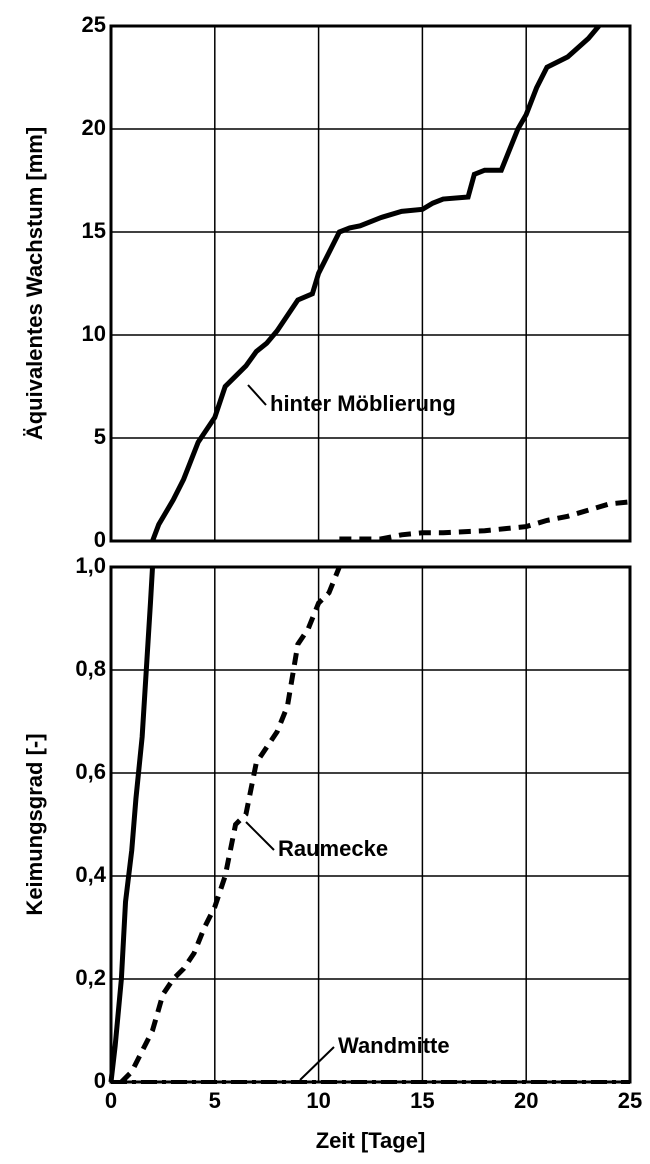  I want to click on y-tick-label: 0,6, so click(90, 771).